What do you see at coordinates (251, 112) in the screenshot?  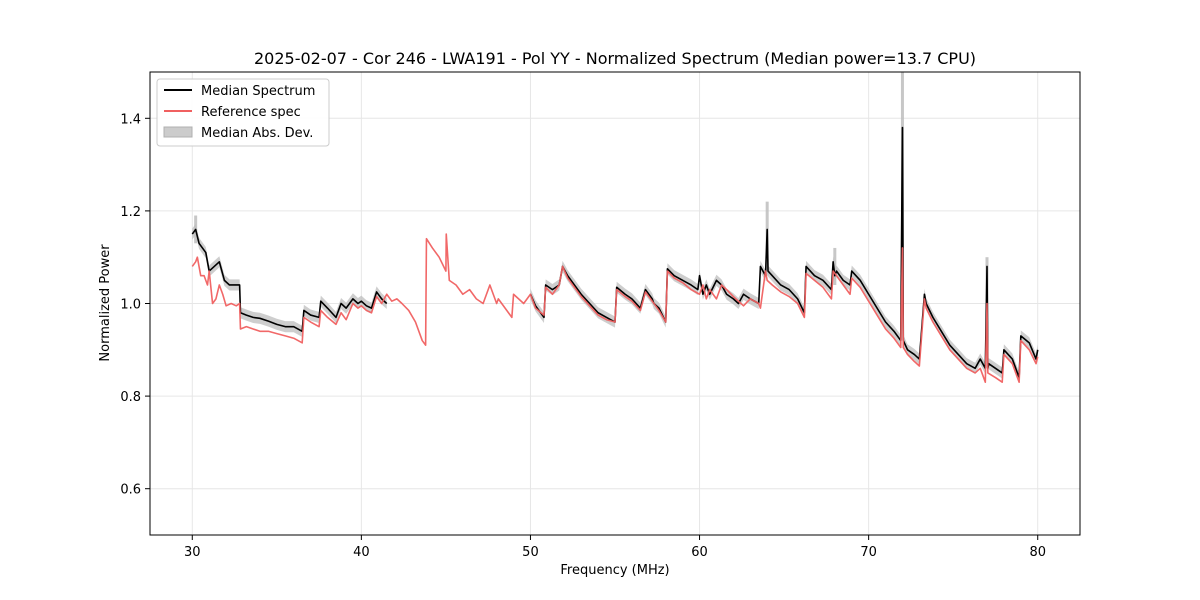 I see `legend-reference-label: Reference spec` at bounding box center [251, 112].